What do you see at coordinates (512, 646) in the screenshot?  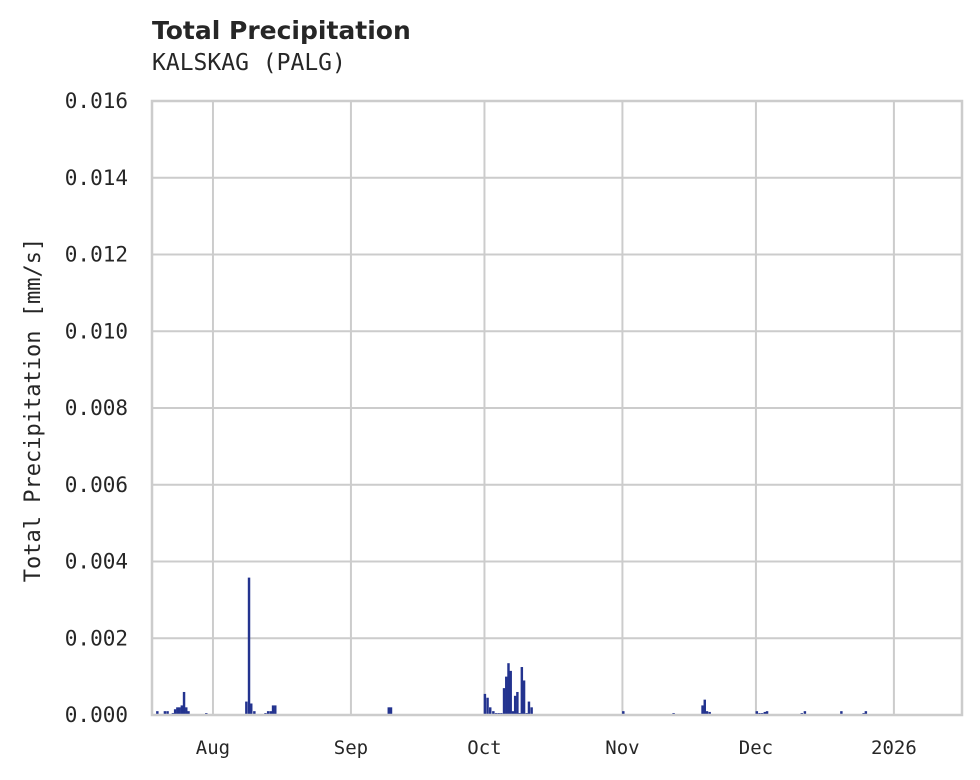 I see `precipitation-bars` at bounding box center [512, 646].